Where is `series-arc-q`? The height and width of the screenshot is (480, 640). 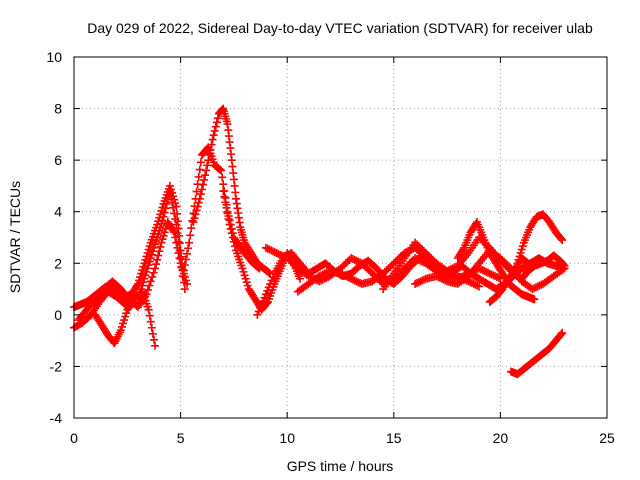 series-arc-q is located at coordinates (537, 353).